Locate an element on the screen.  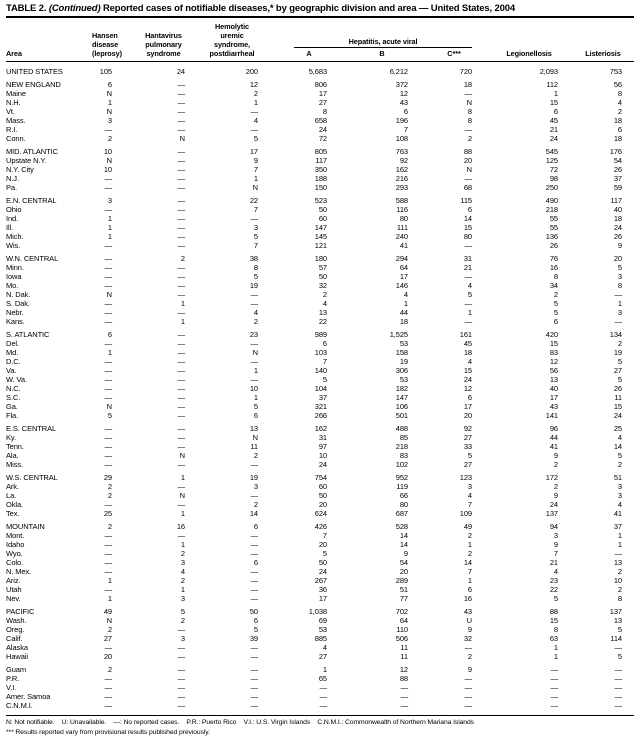
value-cell: 26 is located at coordinates (617, 388).